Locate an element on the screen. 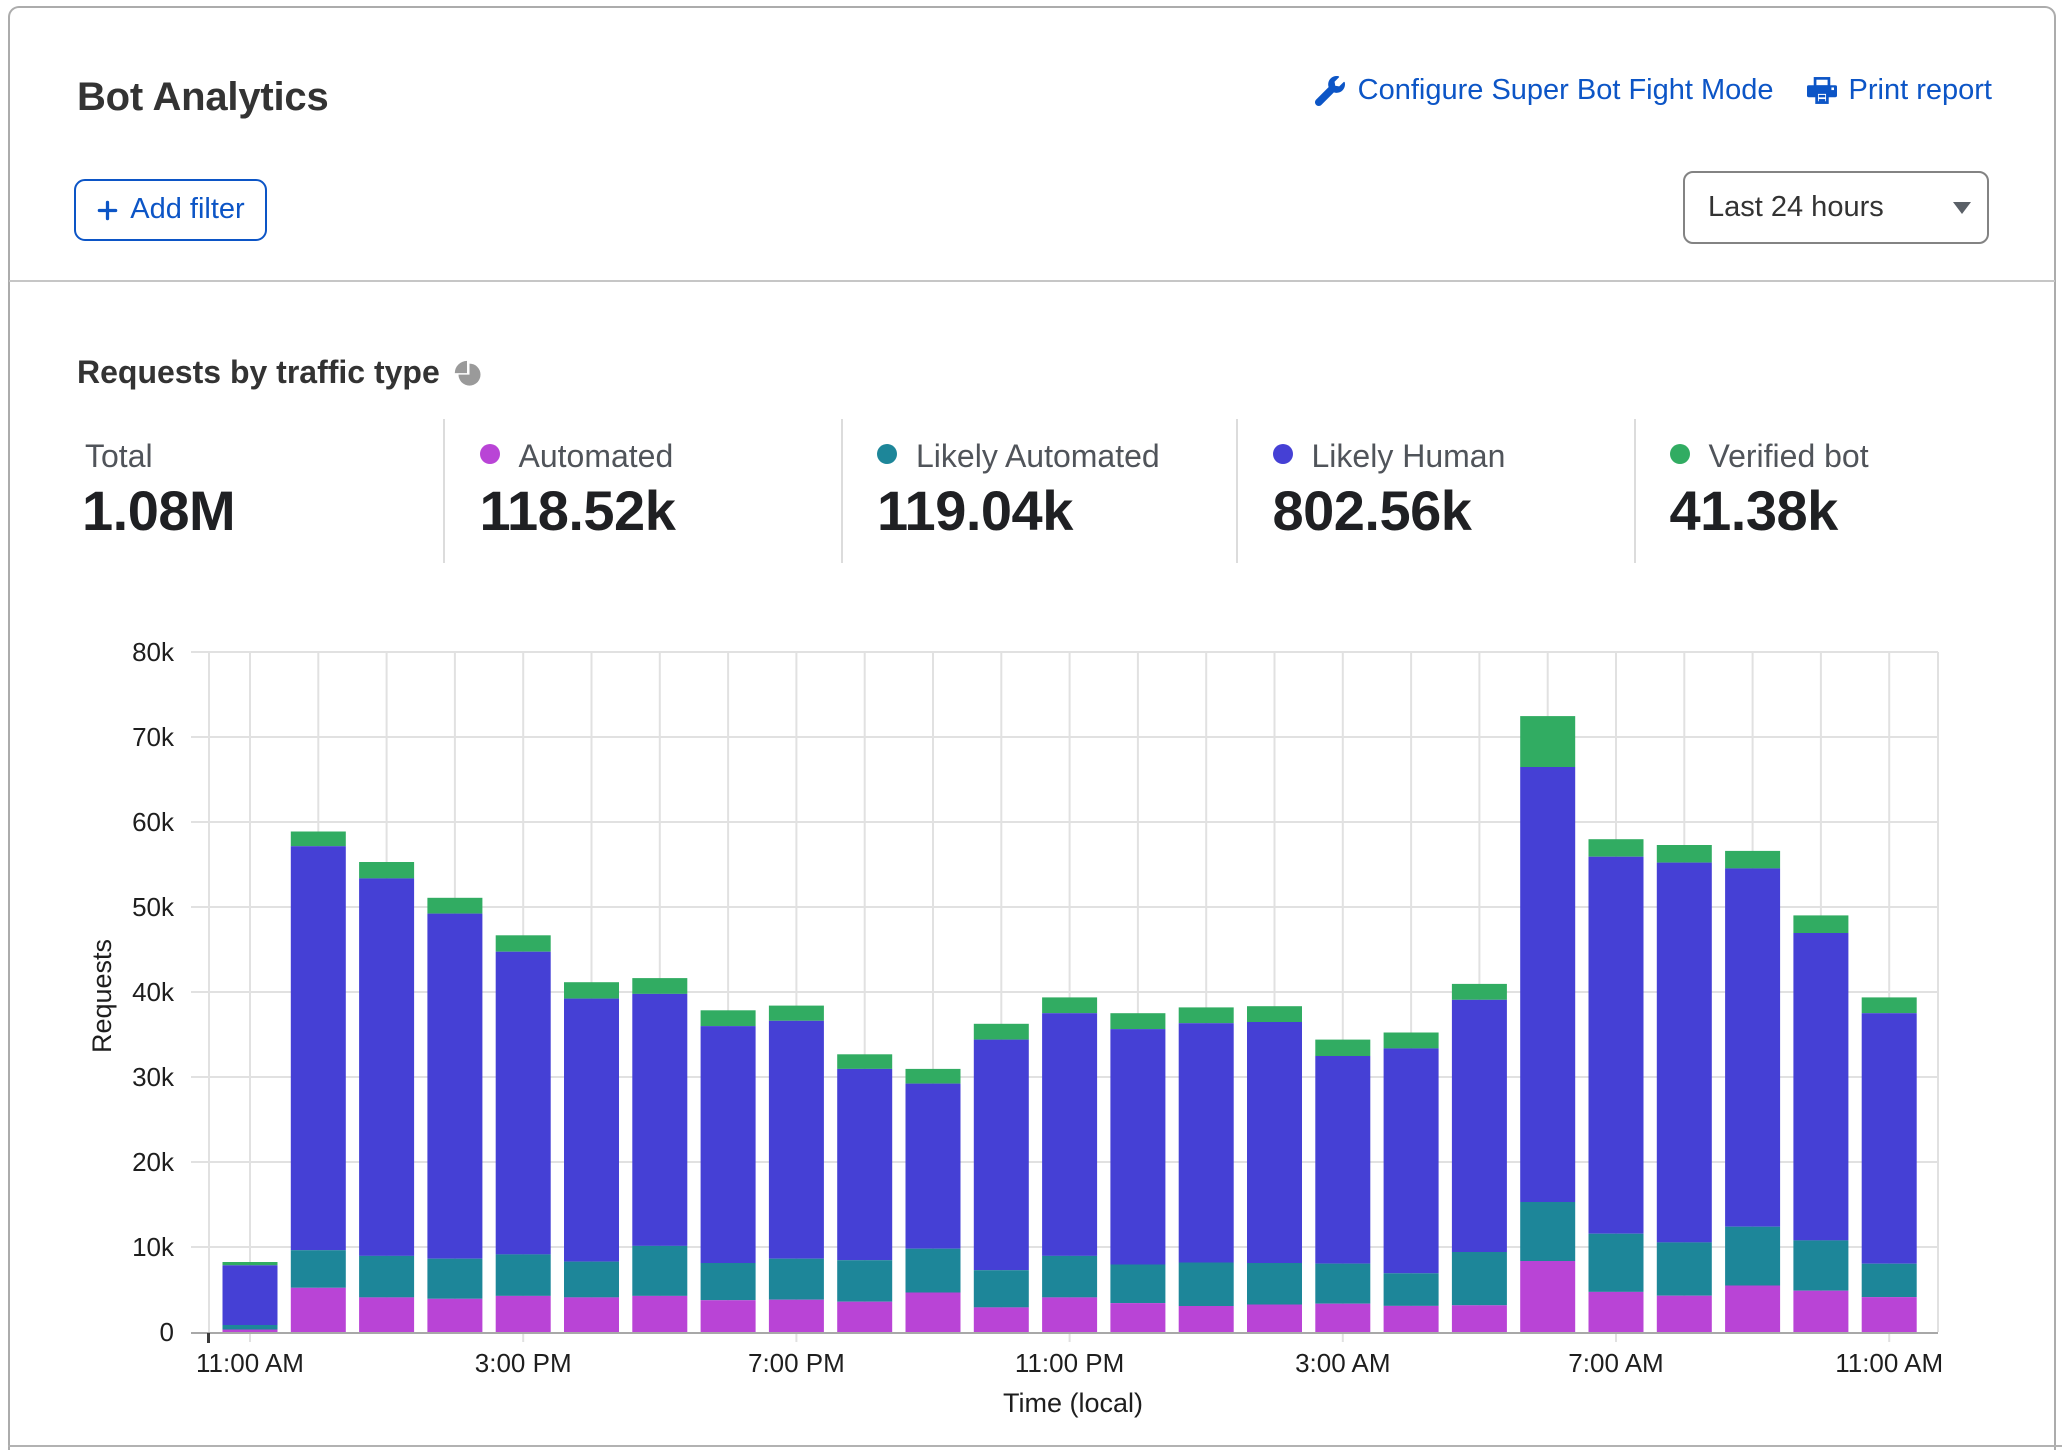  svg-text: 0 is located at coordinates (167, 1332).